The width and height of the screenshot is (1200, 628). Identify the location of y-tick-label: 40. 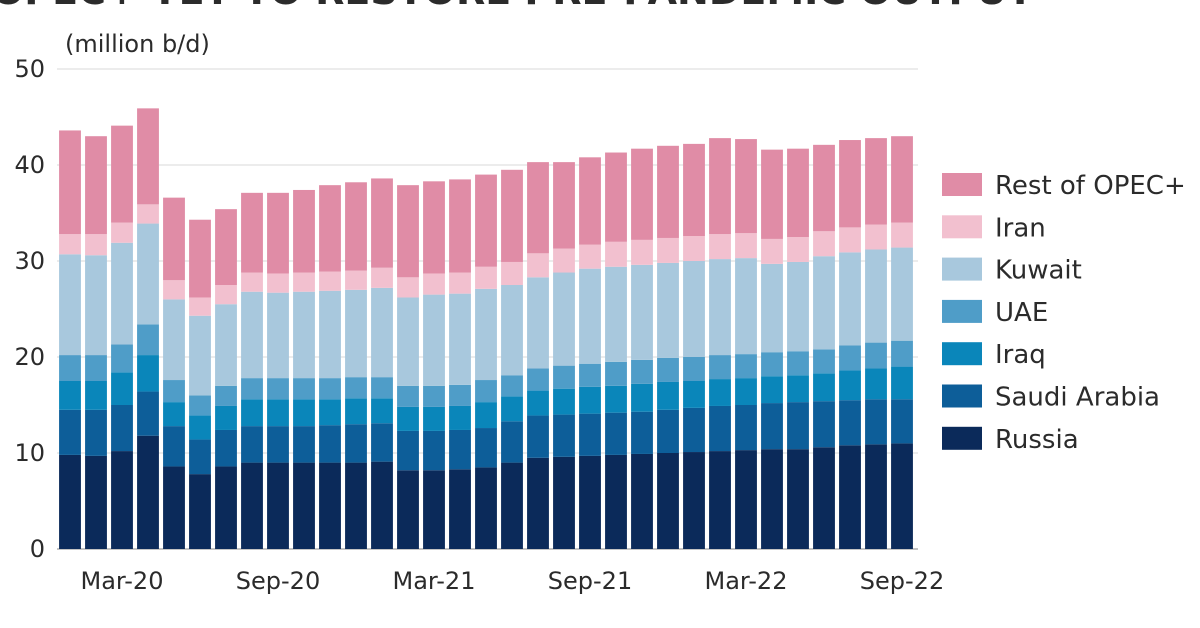
(29, 165).